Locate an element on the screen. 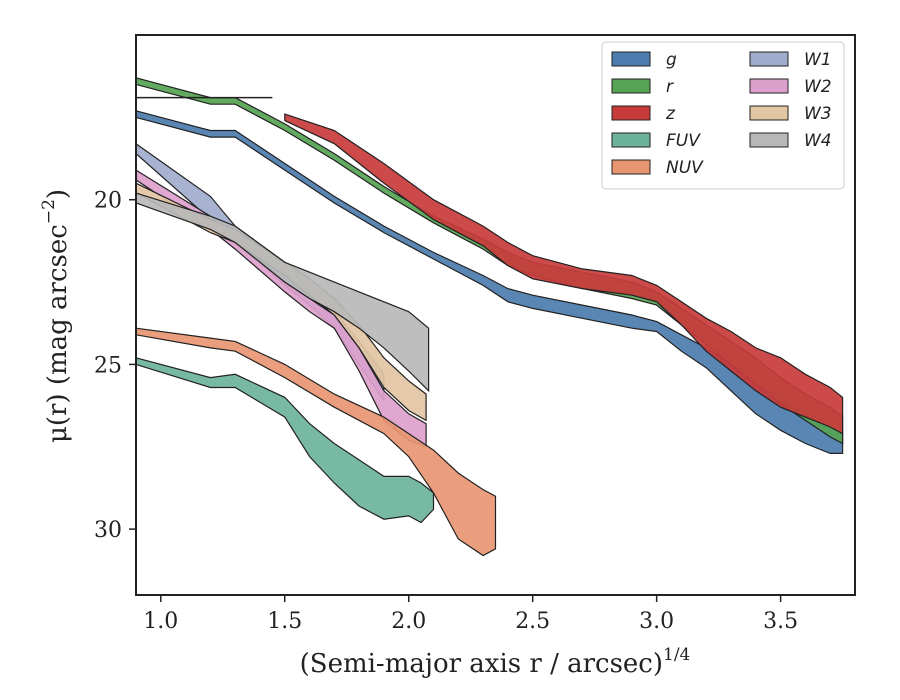 The height and width of the screenshot is (700, 900). x-tick-label: 1.0 is located at coordinates (160, 621).